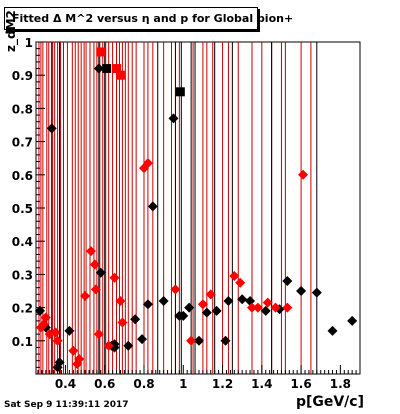  What do you see at coordinates (222, 384) in the screenshot?
I see `x-tick-label: 1.2` at bounding box center [222, 384].